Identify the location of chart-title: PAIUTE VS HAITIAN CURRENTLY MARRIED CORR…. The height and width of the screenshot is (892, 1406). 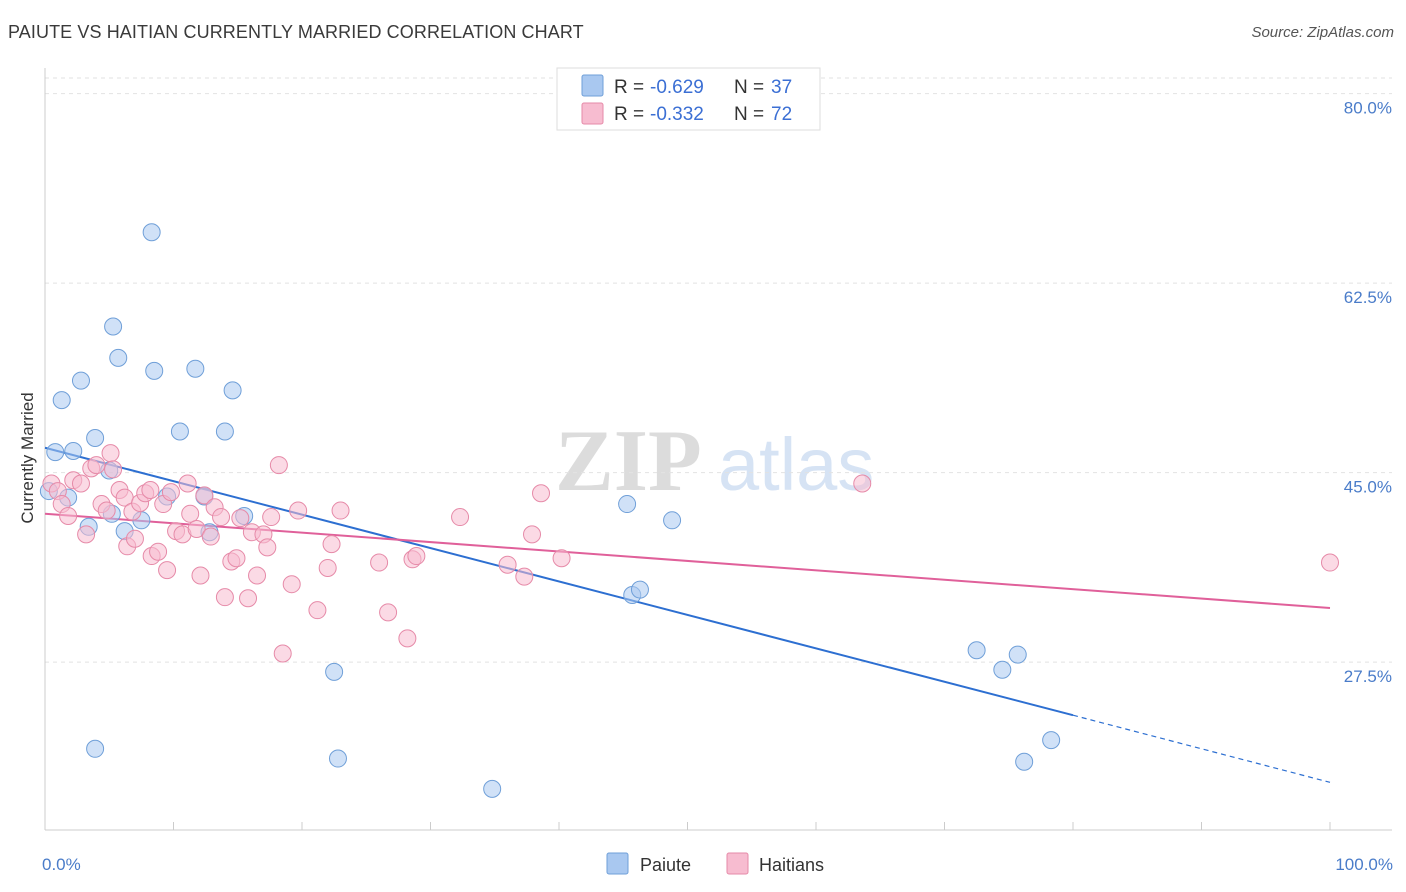
(296, 32).